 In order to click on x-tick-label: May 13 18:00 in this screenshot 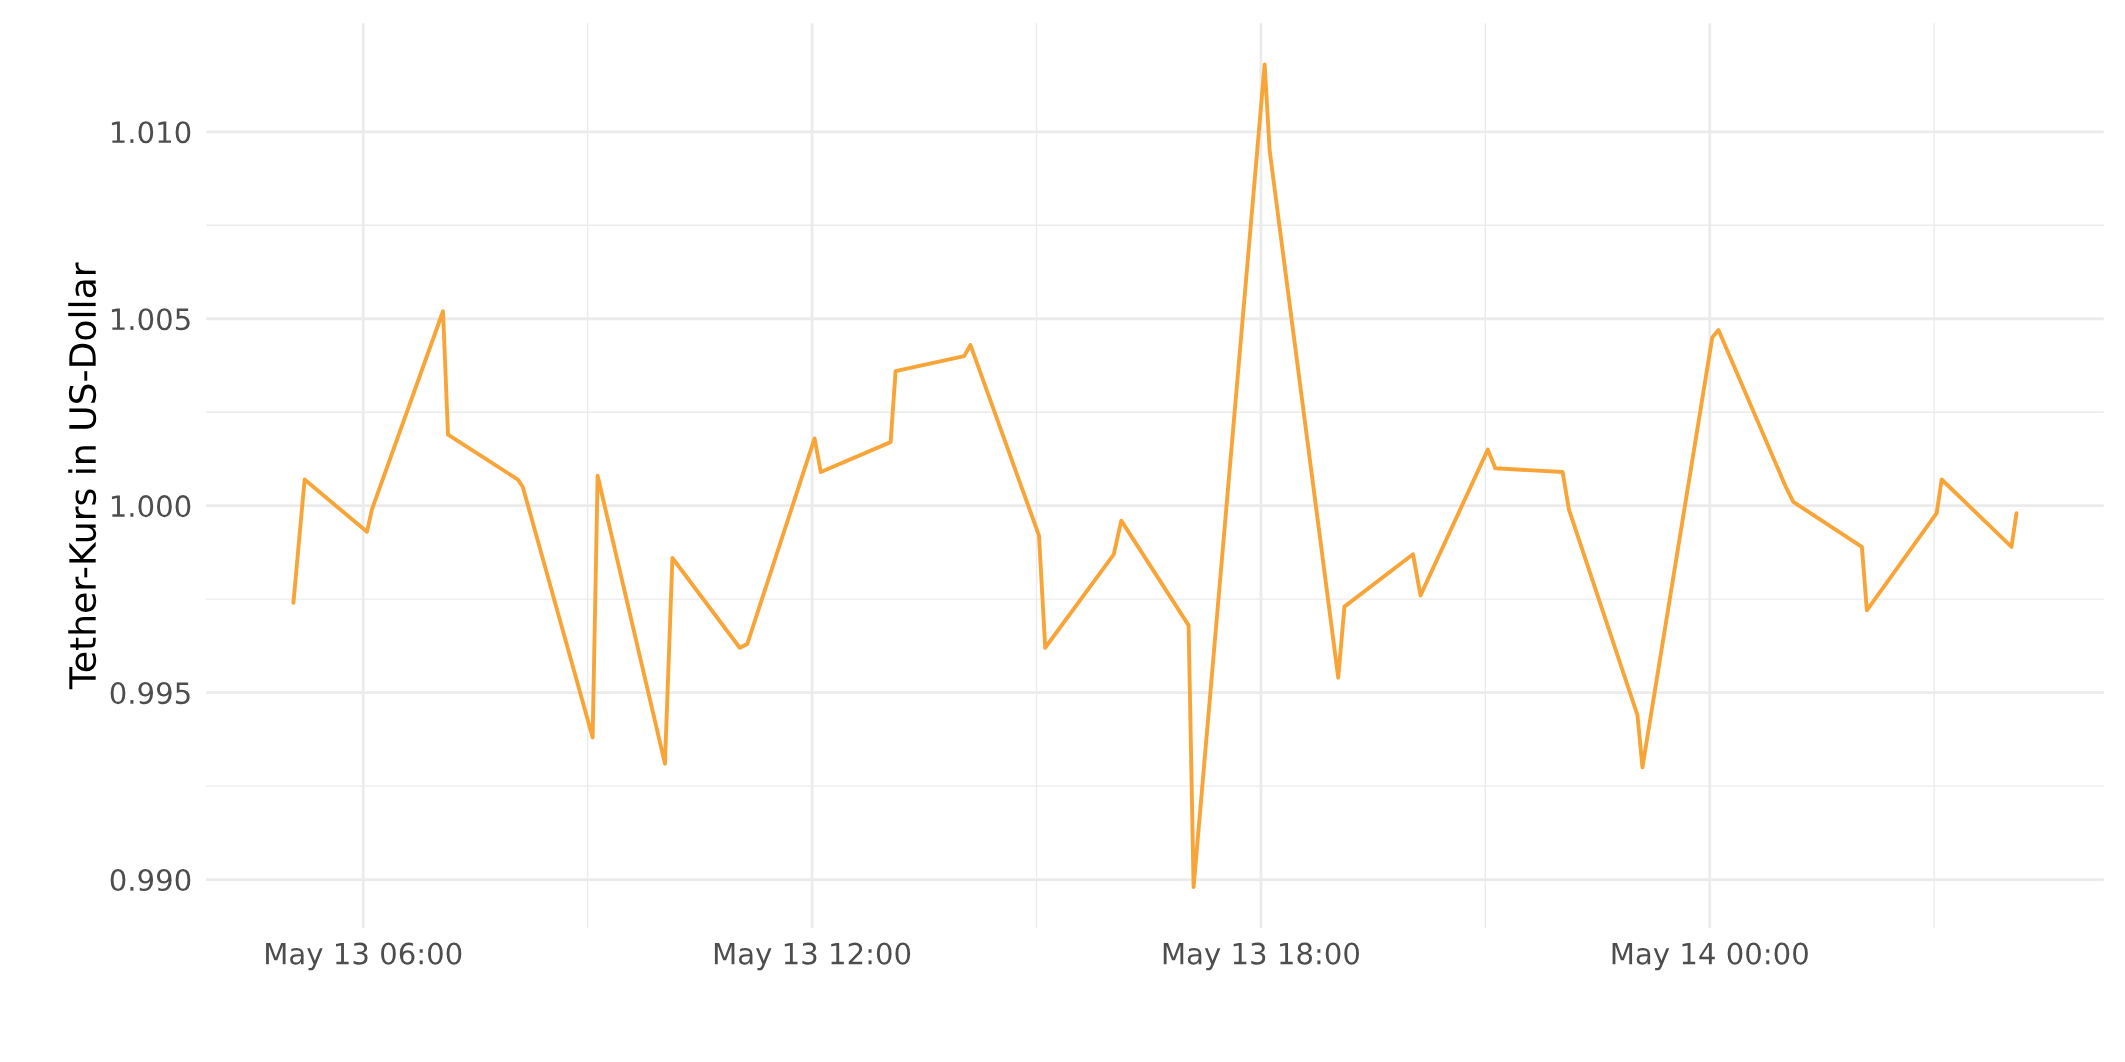, I will do `click(1261, 956)`.